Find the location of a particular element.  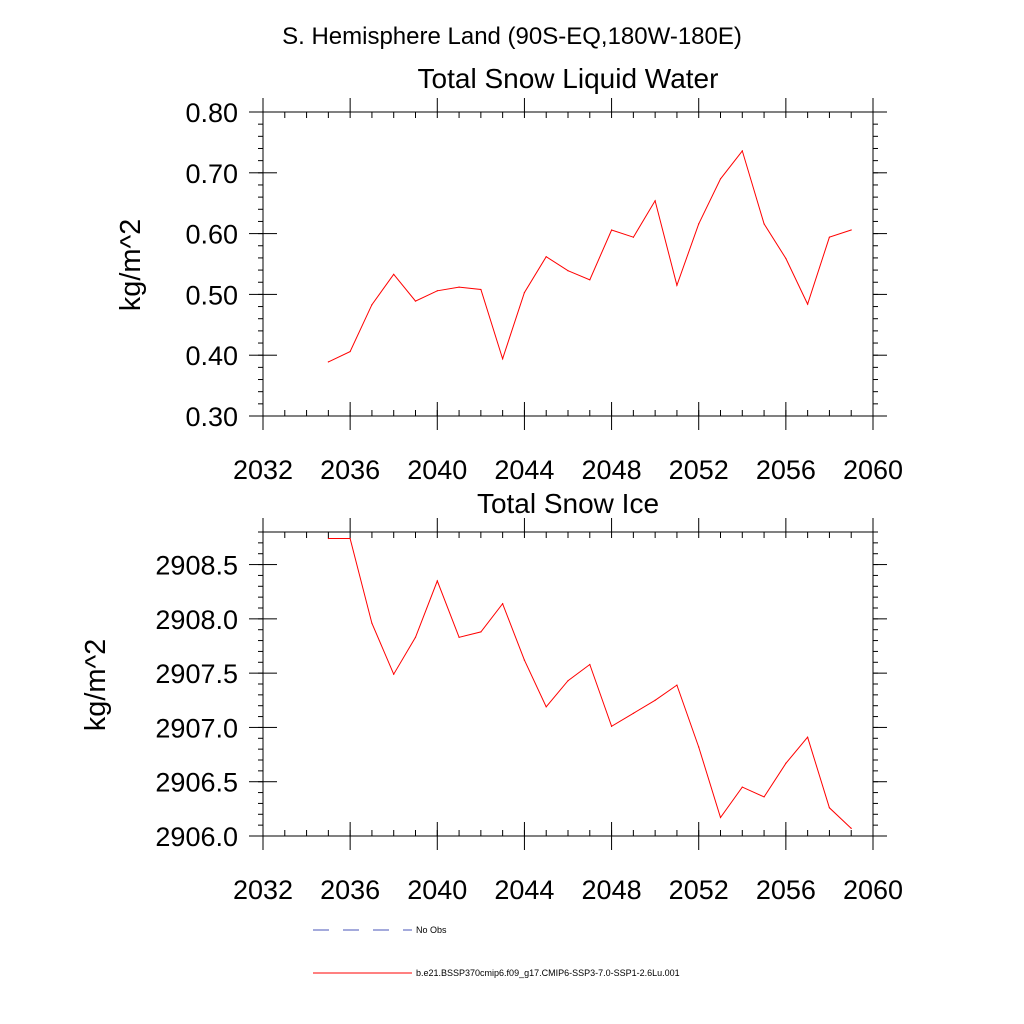

y-tick-label: 2908.0 is located at coordinates (196, 620).